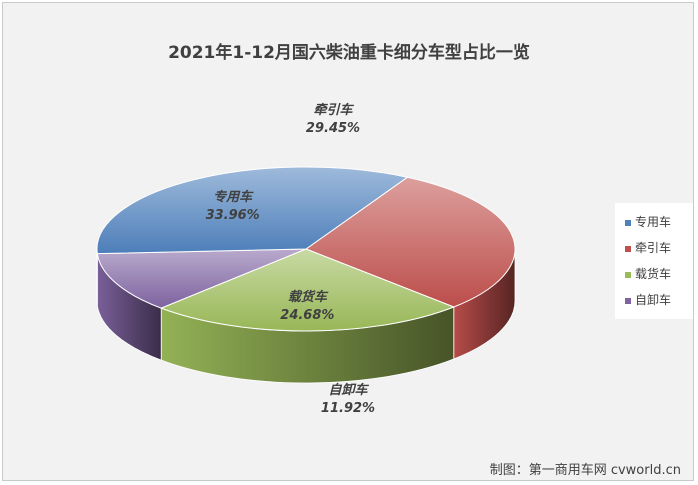 This screenshot has height=485, width=698. Describe the element at coordinates (201, 278) in the screenshot. I see `pie-slice-dump` at that location.